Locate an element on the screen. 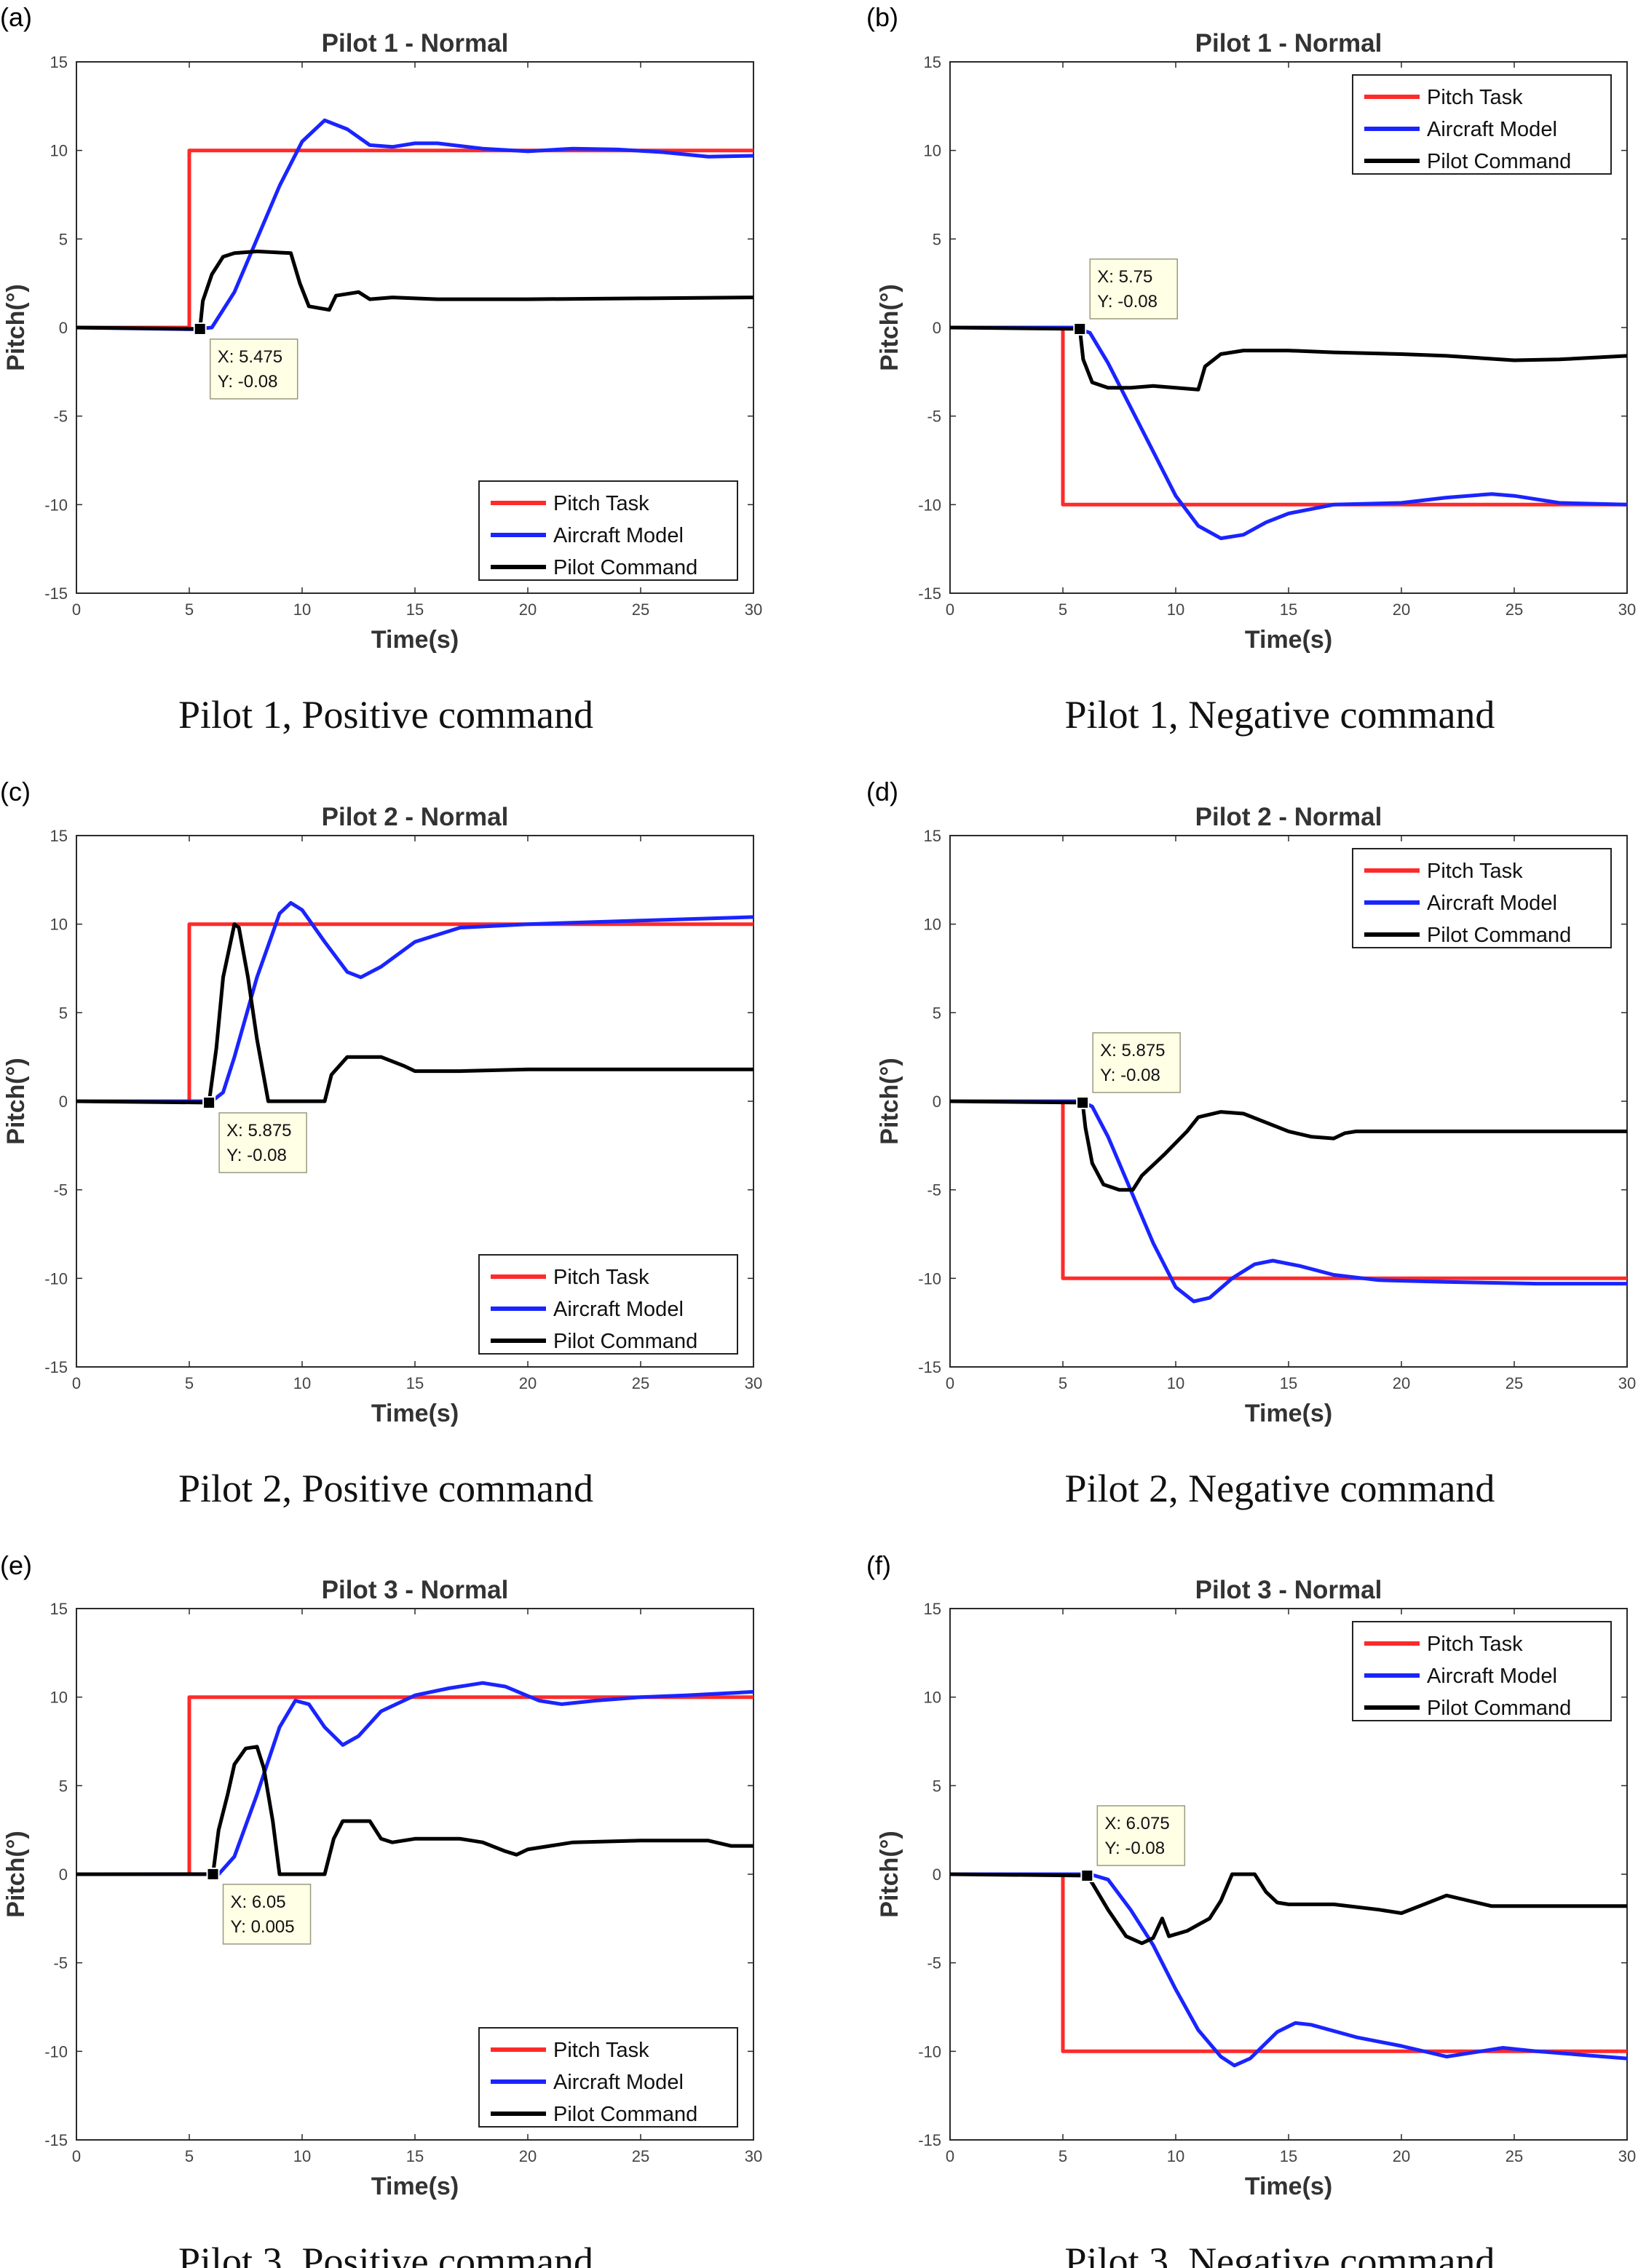 The width and height of the screenshot is (1638, 2268). panel-caption: Pilot 3, Positive command is located at coordinates (385, 2254).